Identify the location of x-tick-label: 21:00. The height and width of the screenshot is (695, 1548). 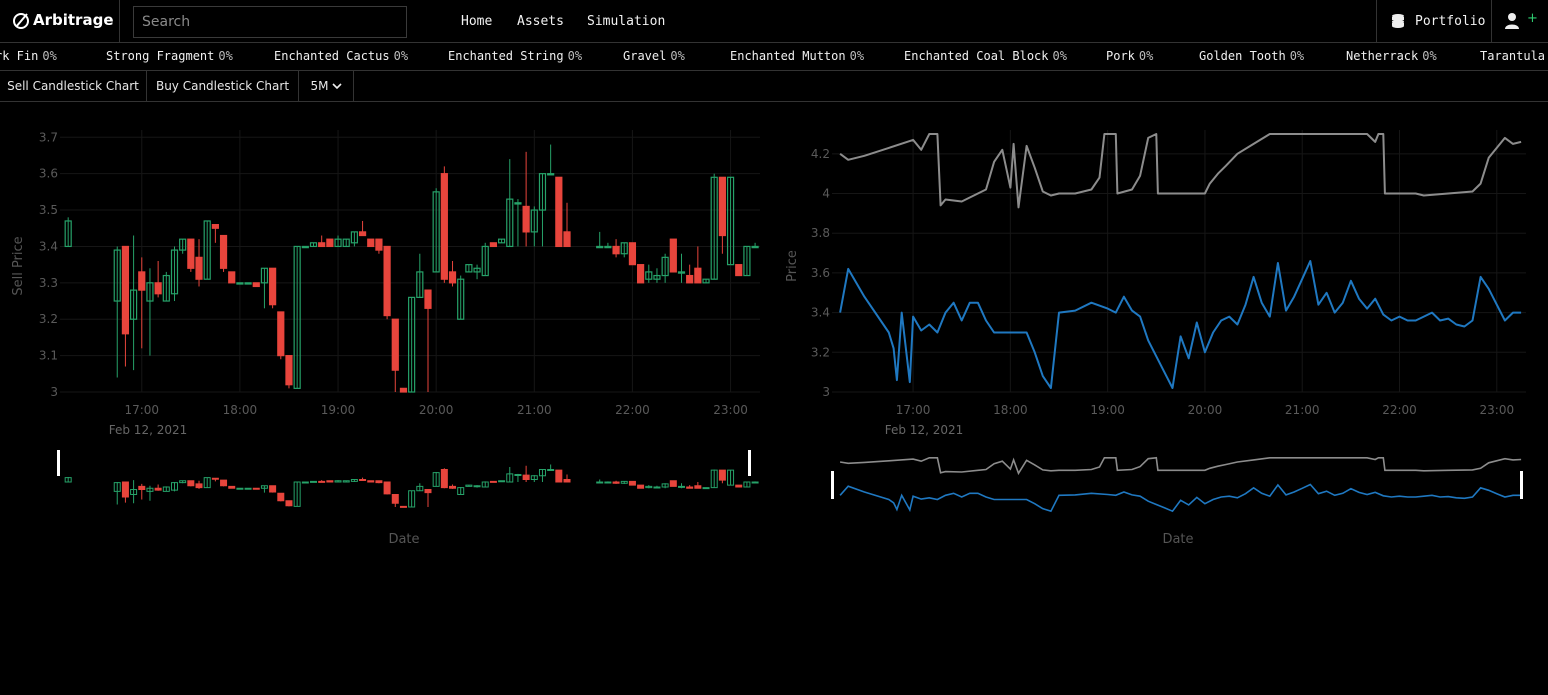
(534, 410).